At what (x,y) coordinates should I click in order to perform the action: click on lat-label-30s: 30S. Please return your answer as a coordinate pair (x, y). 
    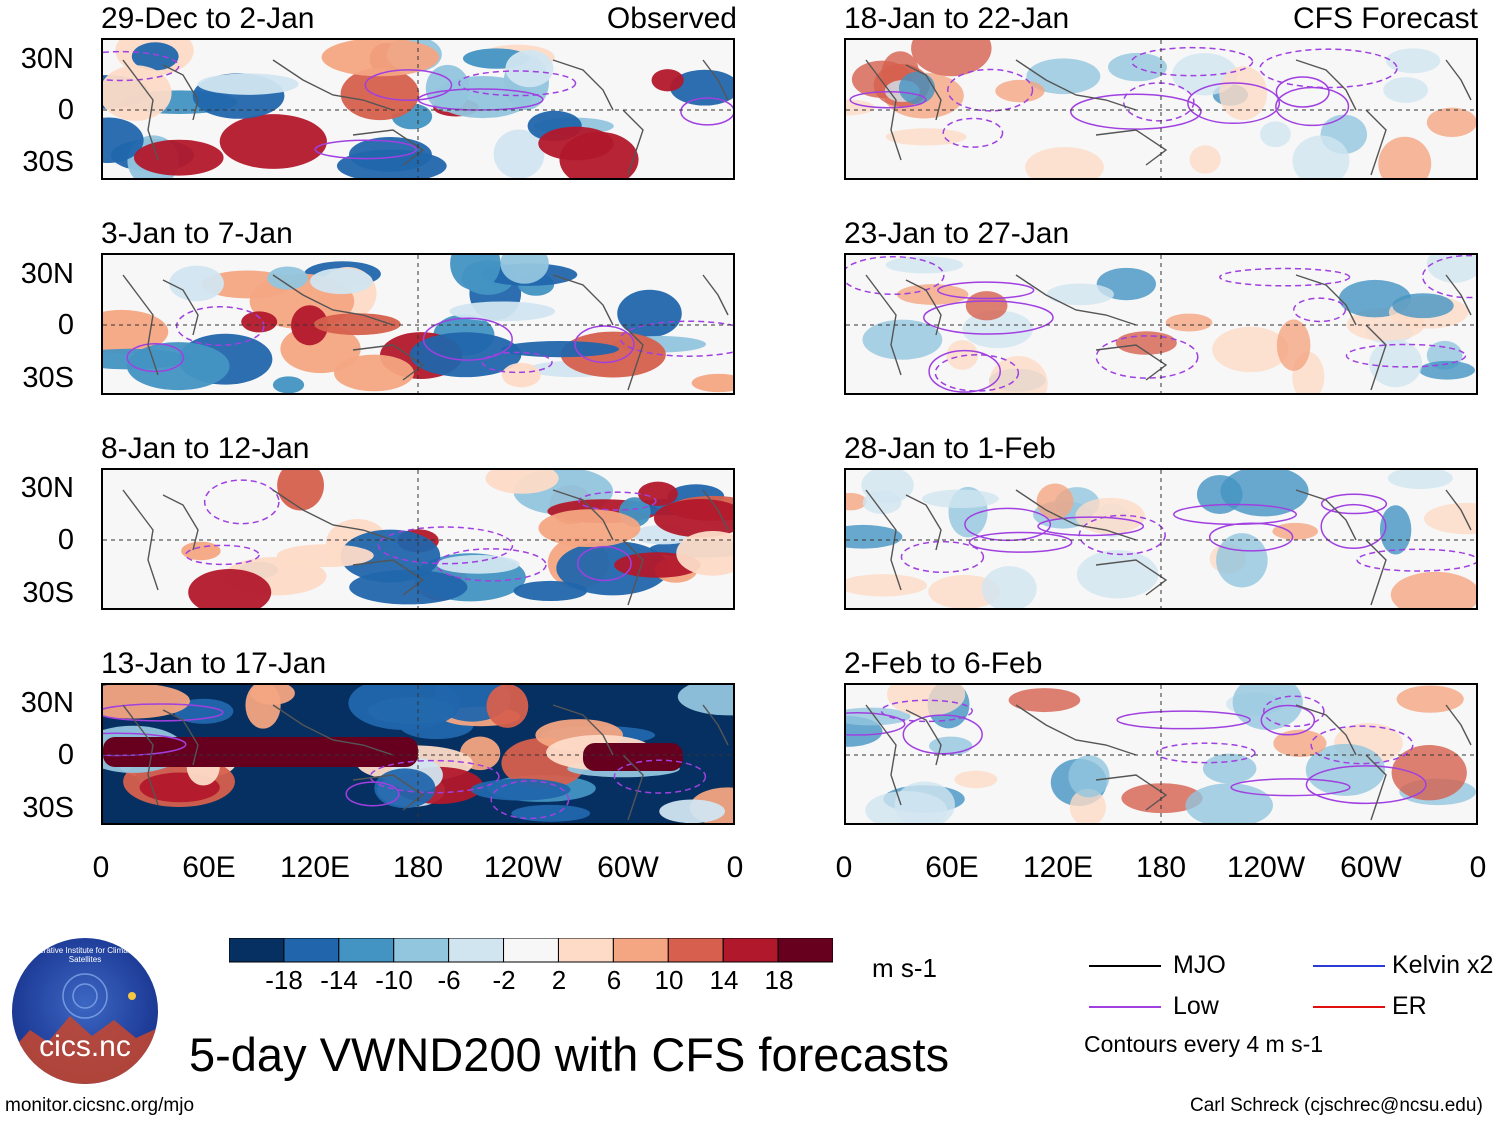
    Looking at the image, I should click on (48, 162).